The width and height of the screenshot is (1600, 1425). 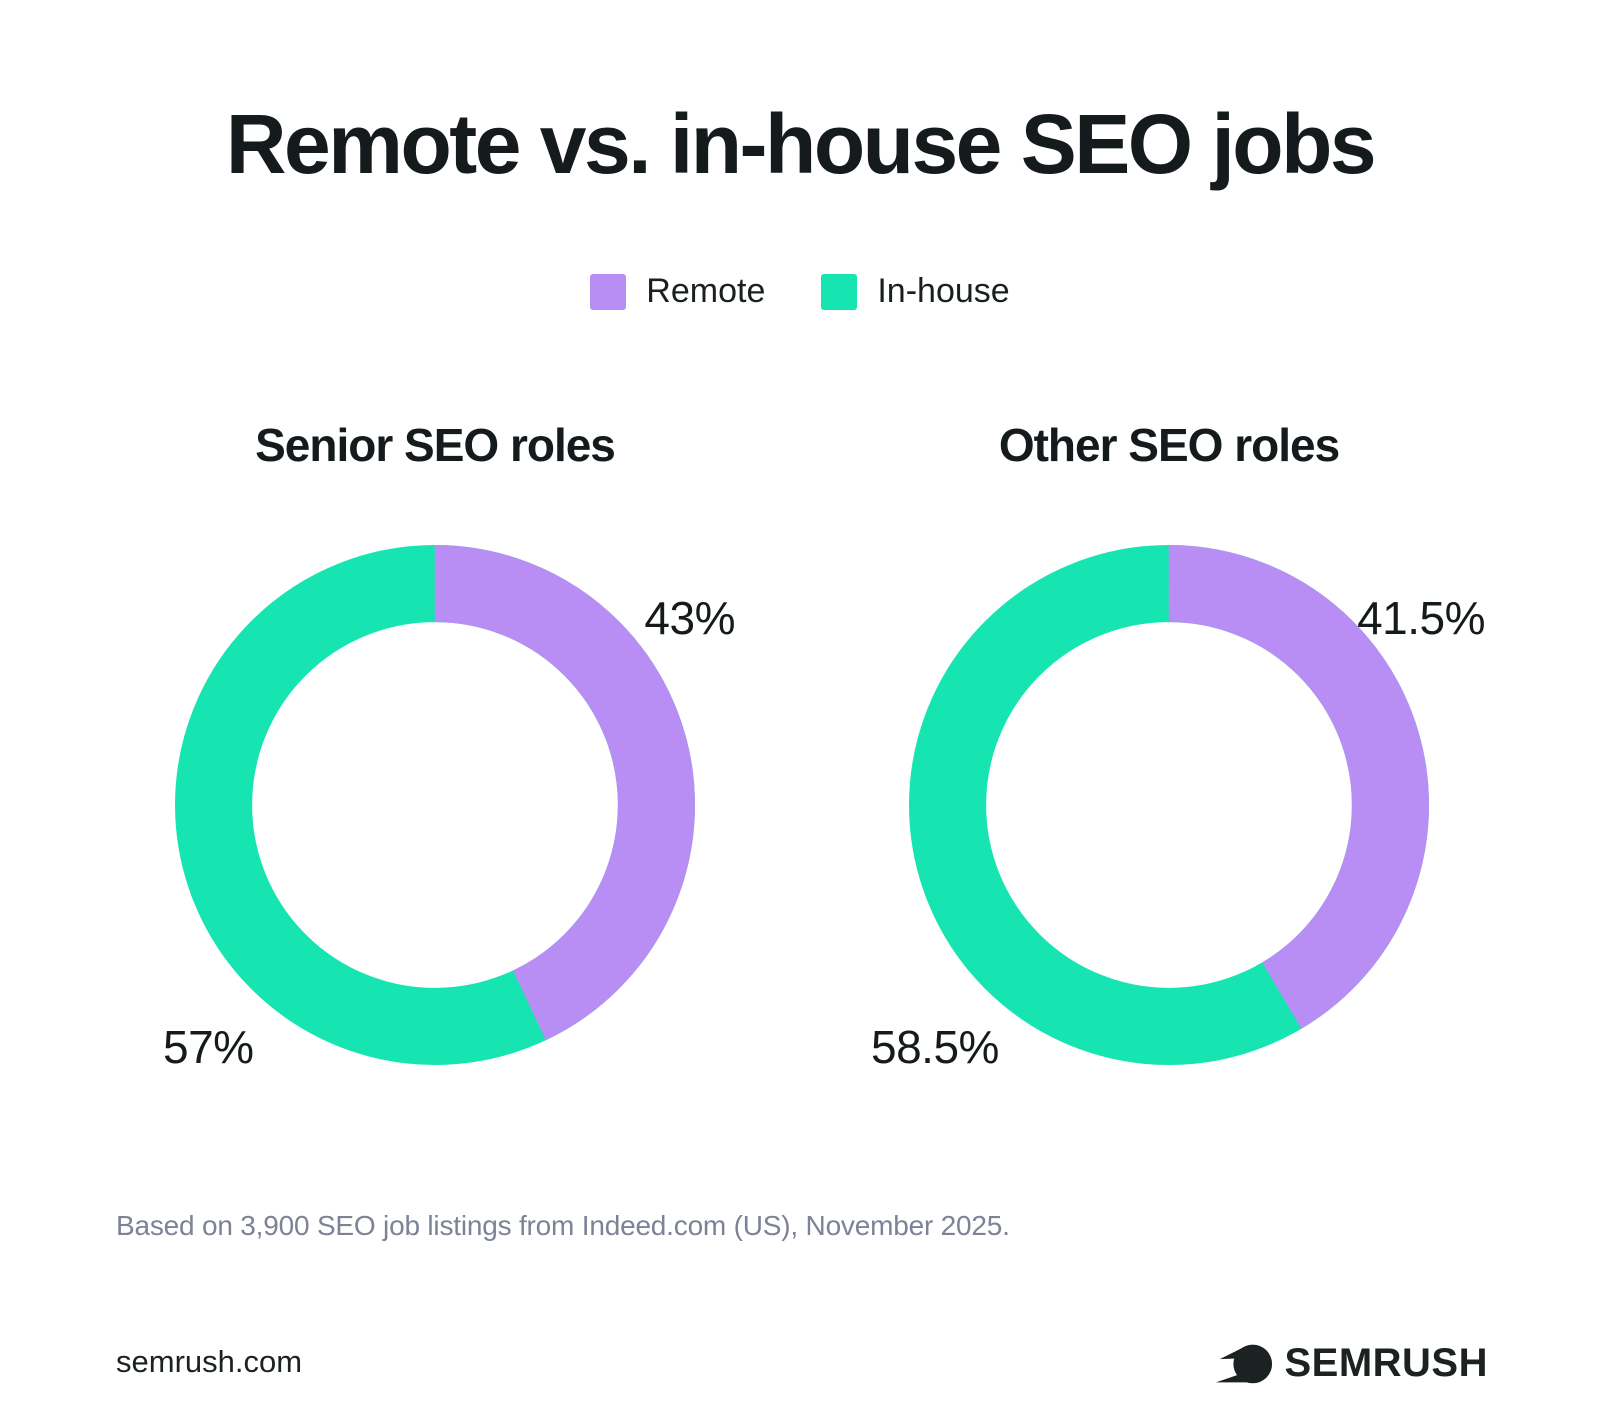 What do you see at coordinates (943, 291) in the screenshot?
I see `legend-label-inhouse: In-house` at bounding box center [943, 291].